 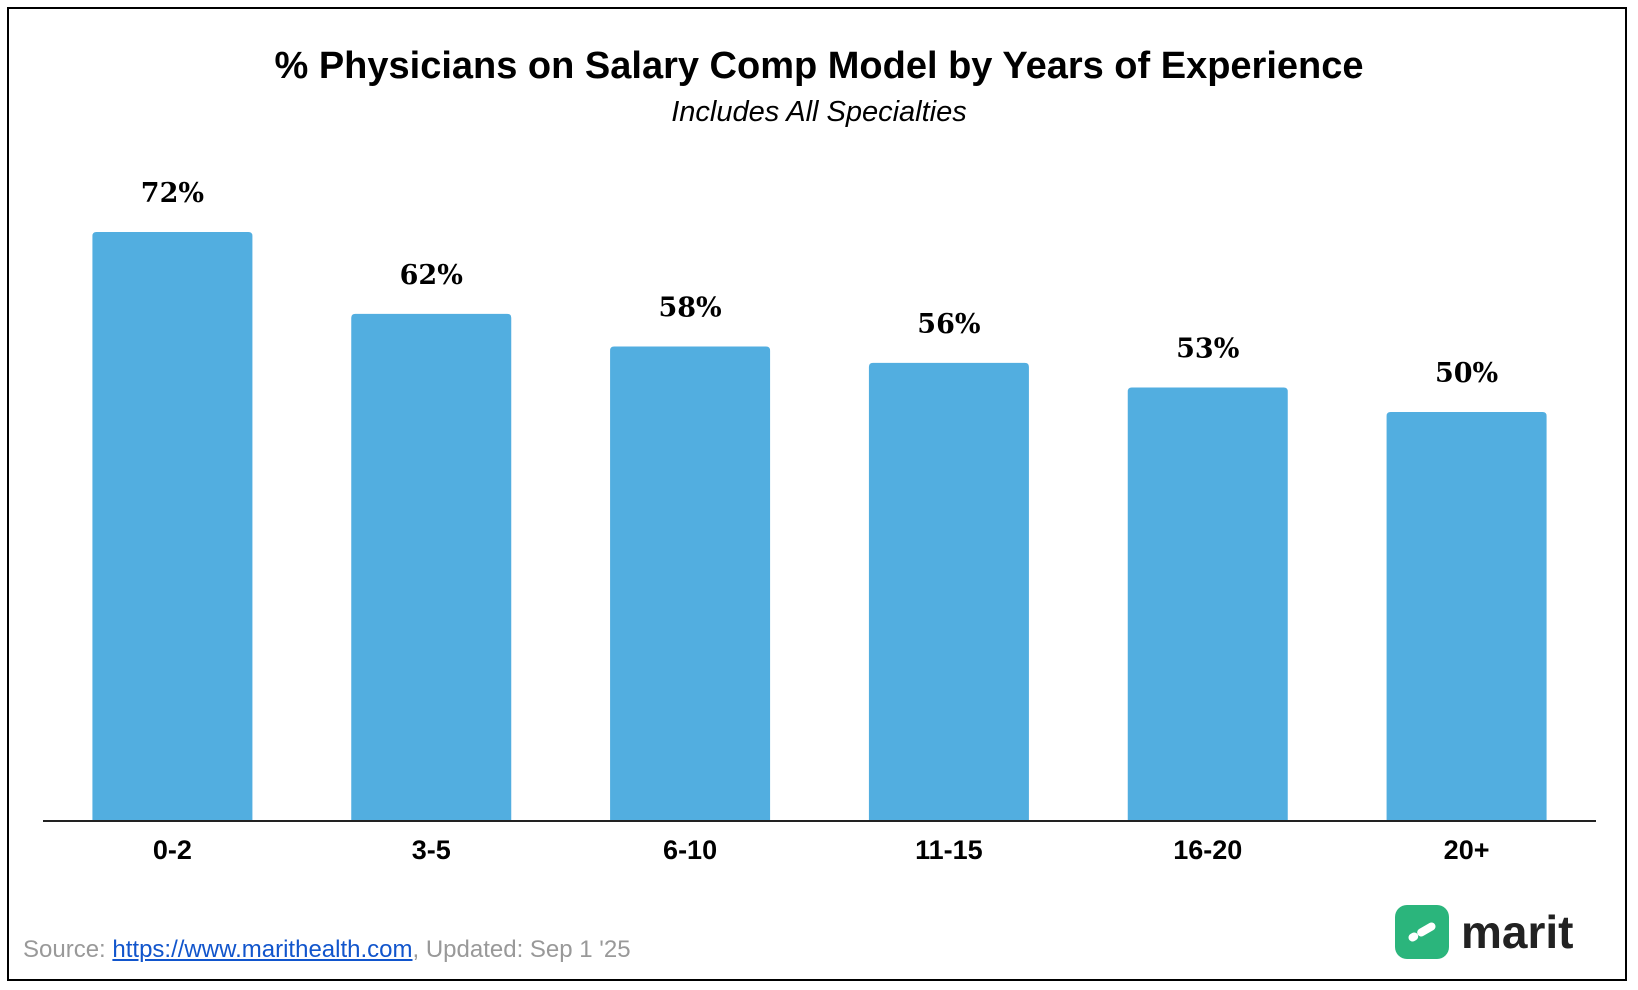 What do you see at coordinates (819, 112) in the screenshot?
I see `chart-subtitle: Includes All Specialties` at bounding box center [819, 112].